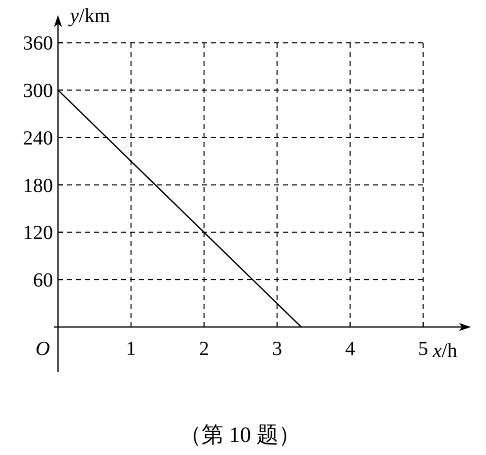  Describe the element at coordinates (445, 351) in the screenshot. I see `xlabel: x/h` at that location.